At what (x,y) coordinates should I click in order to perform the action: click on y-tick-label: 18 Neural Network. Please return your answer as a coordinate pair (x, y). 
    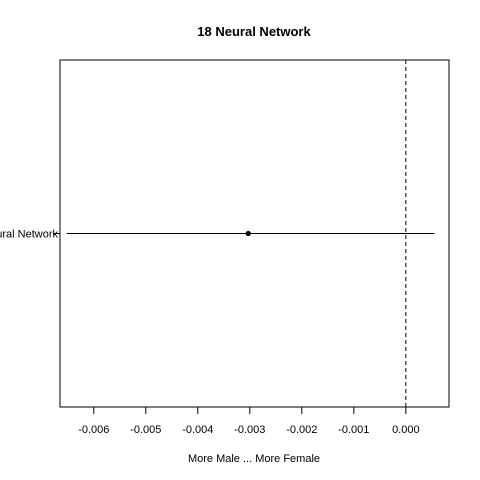
    Looking at the image, I should click on (29, 235).